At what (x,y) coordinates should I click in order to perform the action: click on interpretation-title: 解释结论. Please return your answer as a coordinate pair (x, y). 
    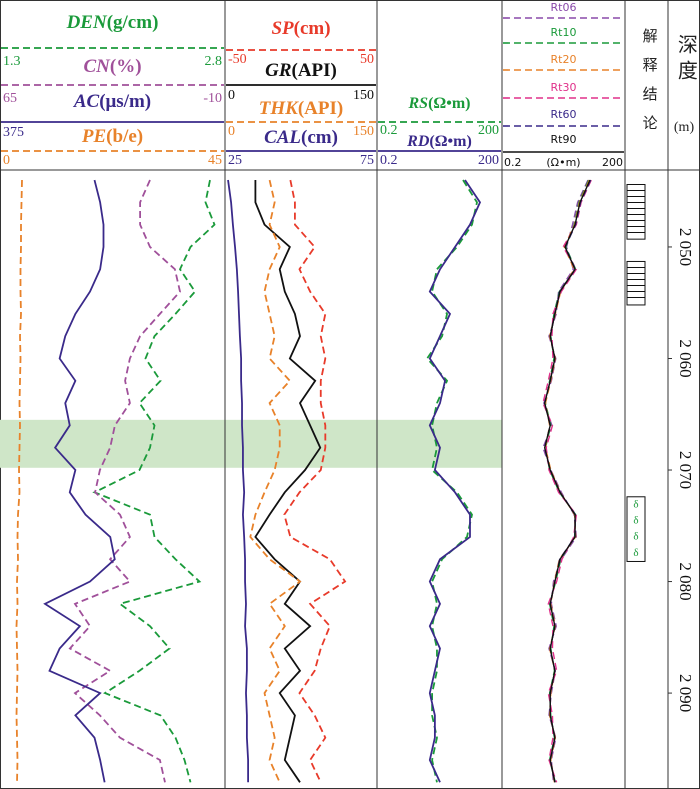
    Looking at the image, I should click on (649, 86).